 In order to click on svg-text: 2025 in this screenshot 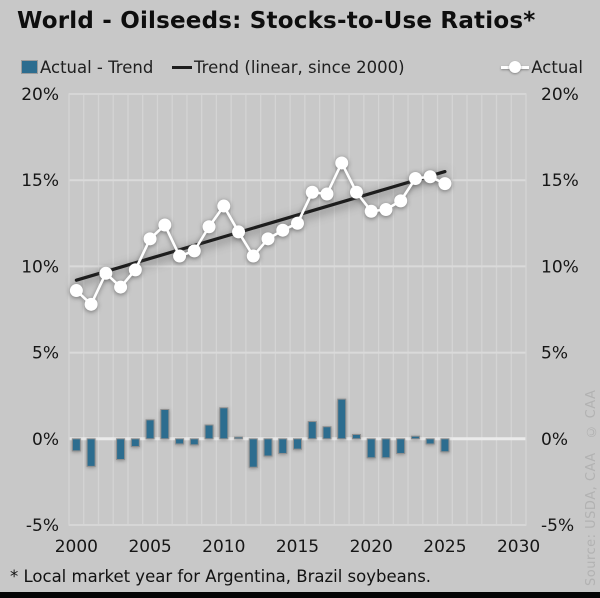, I will do `click(444, 547)`.